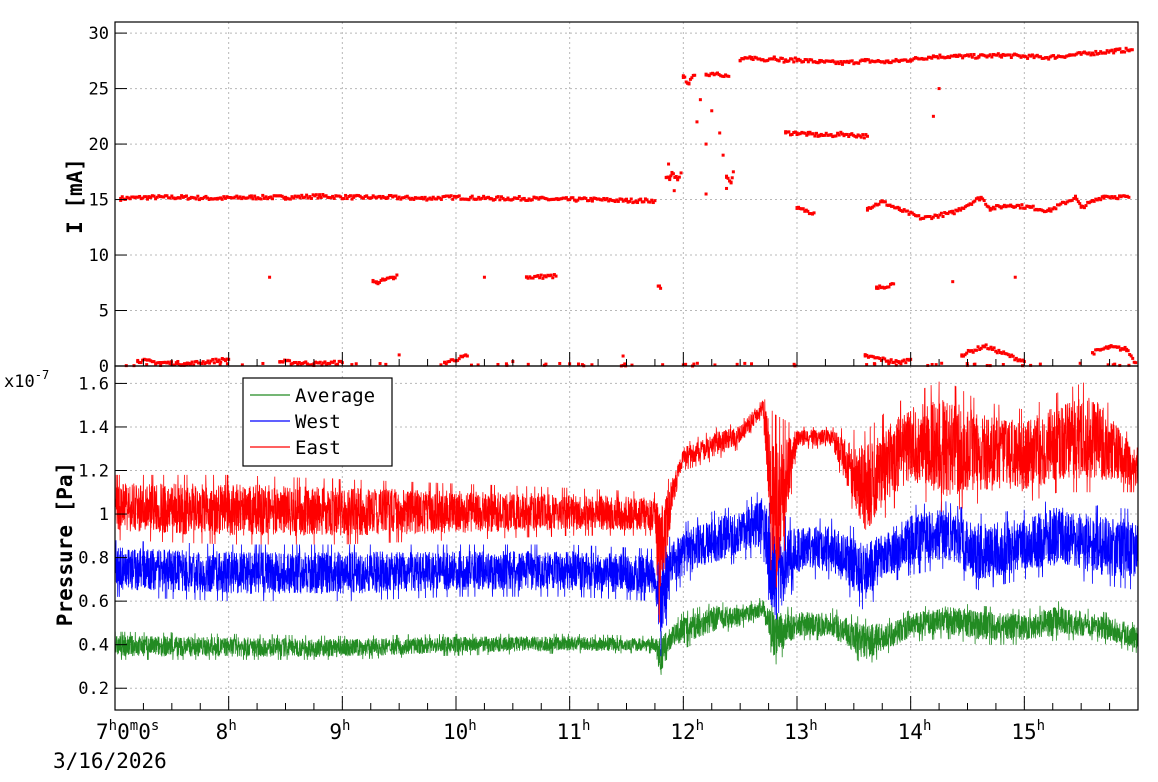  I want to click on first-seconds: 0, so click(144, 732).